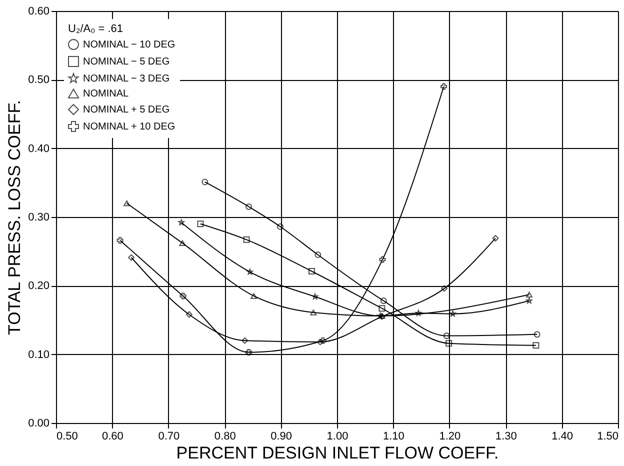 Image resolution: width=624 pixels, height=466 pixels. What do you see at coordinates (39, 148) in the screenshot?
I see `y-tick-label: 0.40` at bounding box center [39, 148].